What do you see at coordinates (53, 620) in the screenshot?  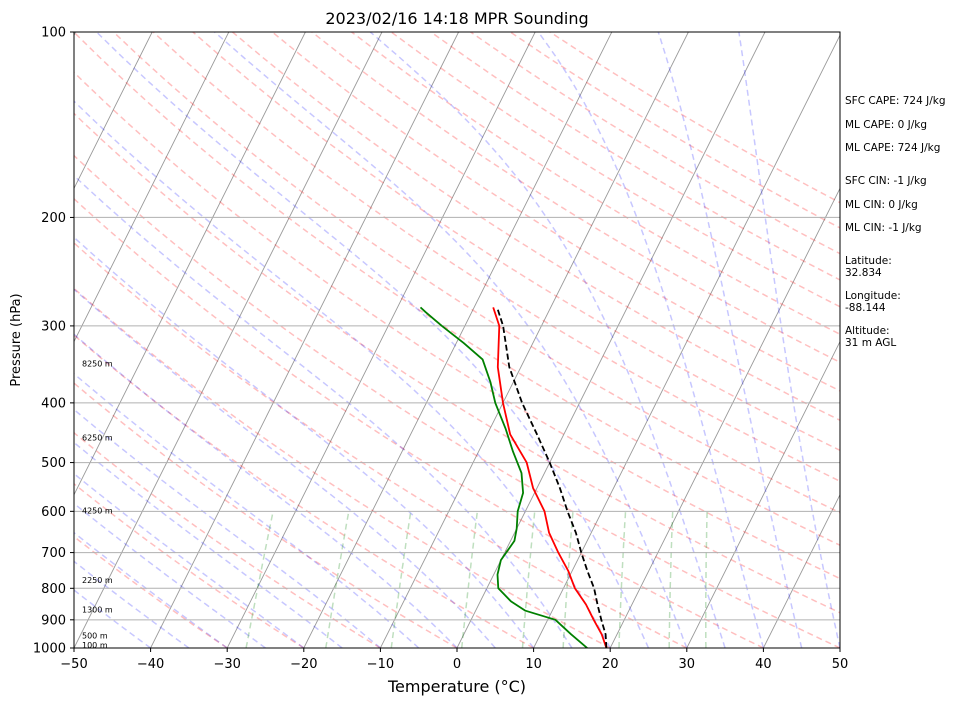 I see `y-tick-label: 900` at bounding box center [53, 620].